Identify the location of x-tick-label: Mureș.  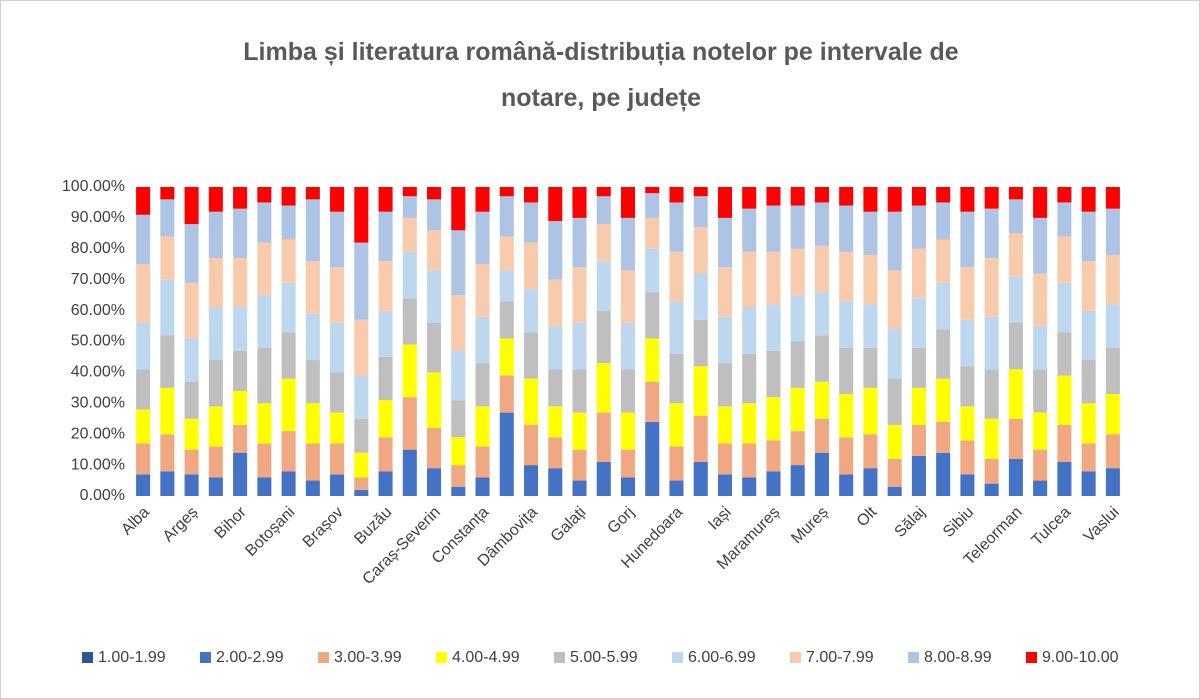
(809, 525).